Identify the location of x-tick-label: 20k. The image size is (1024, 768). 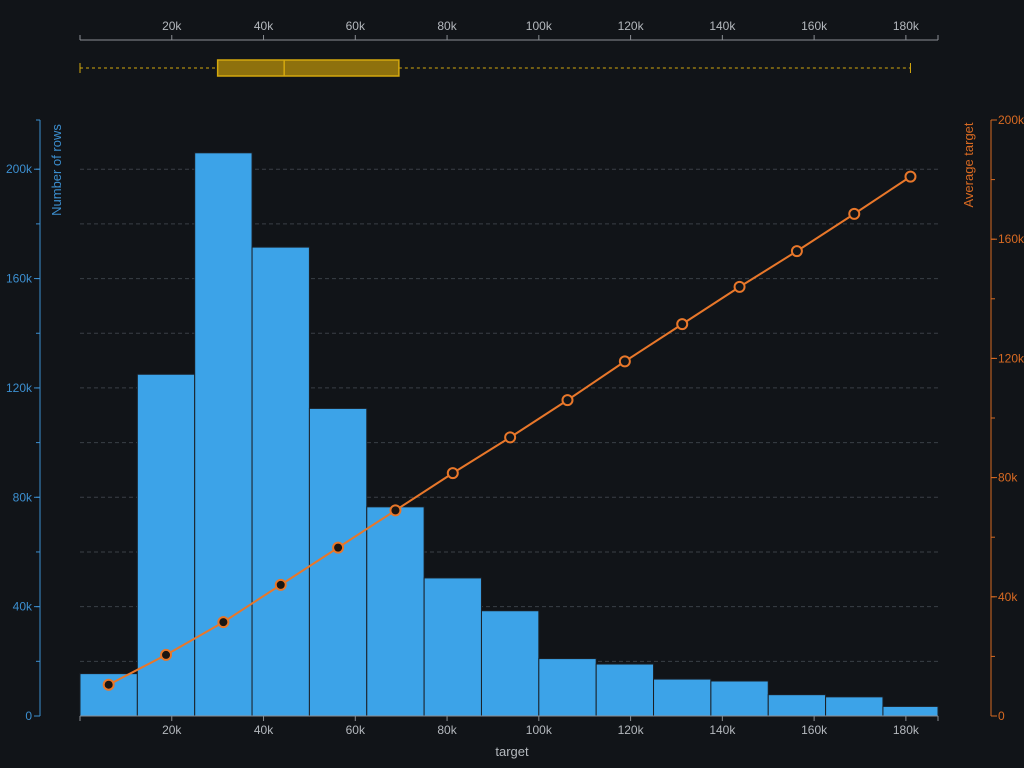
(172, 730).